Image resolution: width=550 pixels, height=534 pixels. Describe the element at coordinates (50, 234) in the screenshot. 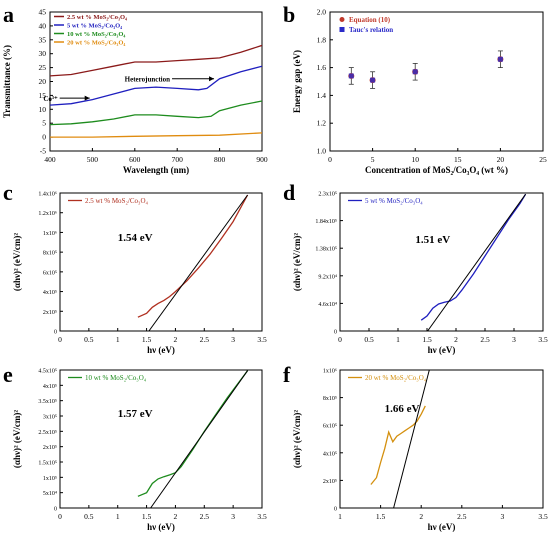

I see `y-tick-label: 1x10⁶` at that location.